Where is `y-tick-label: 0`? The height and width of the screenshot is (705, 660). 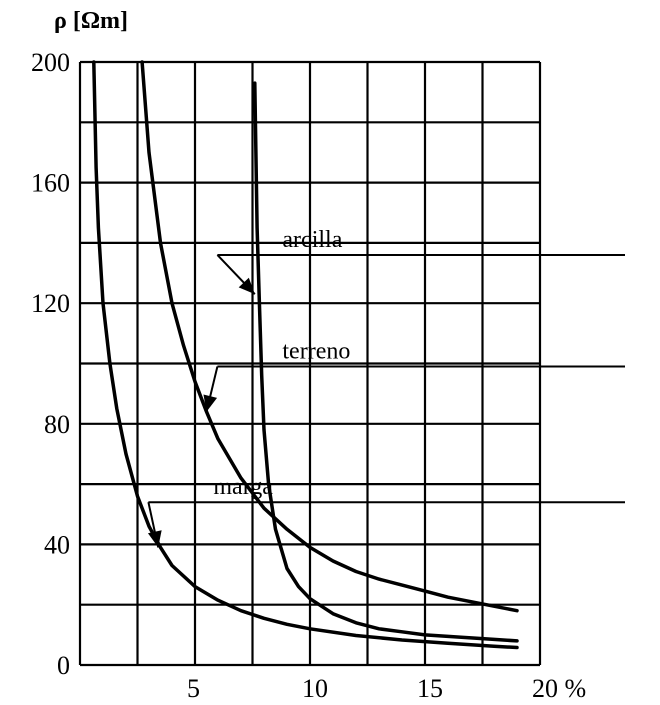 y-tick-label: 0 is located at coordinates (63, 665).